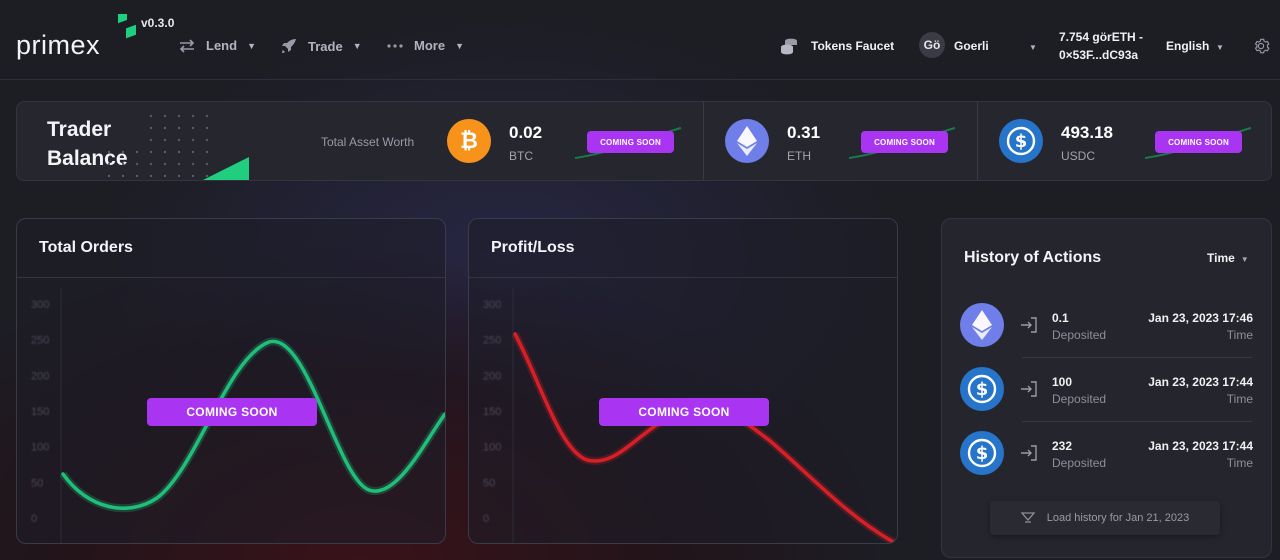 The image size is (1280, 560). I want to click on load-history-button: Load history for Jan 21, 2023, so click(1105, 518).